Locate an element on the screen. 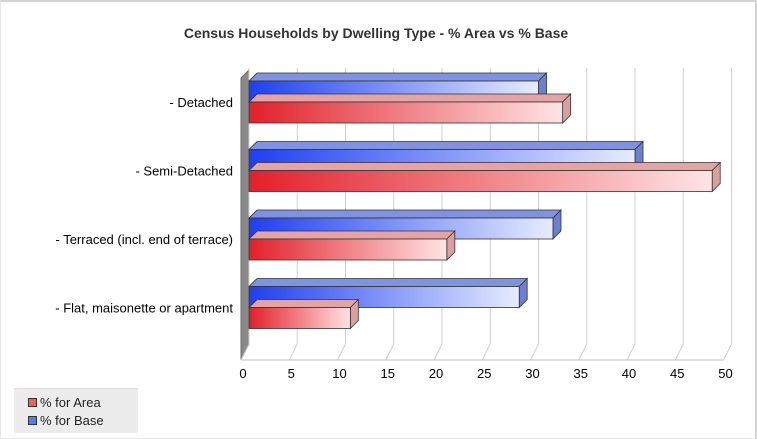 The image size is (757, 439). legend: % for Area % for Base is located at coordinates (76, 410).